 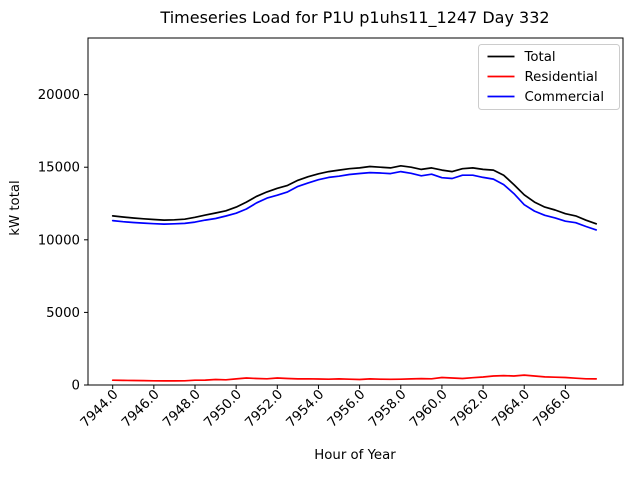 What do you see at coordinates (355, 455) in the screenshot?
I see `x-axis-label: Hour of Year` at bounding box center [355, 455].